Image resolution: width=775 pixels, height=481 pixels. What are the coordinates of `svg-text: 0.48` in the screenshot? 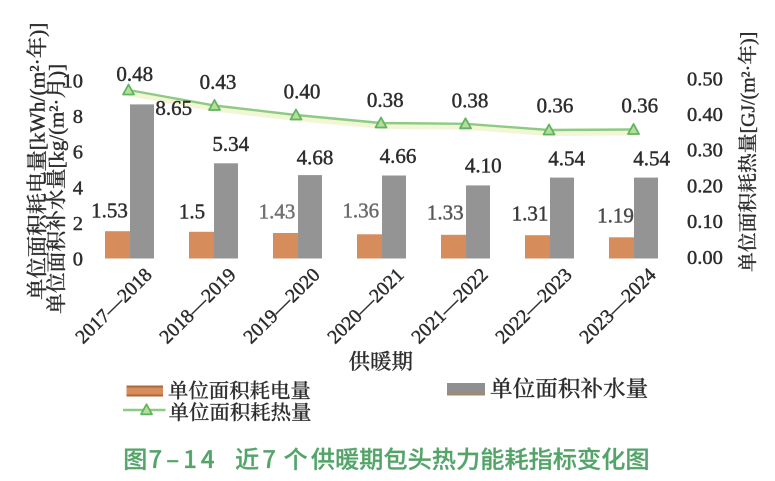 It's located at (134, 74).